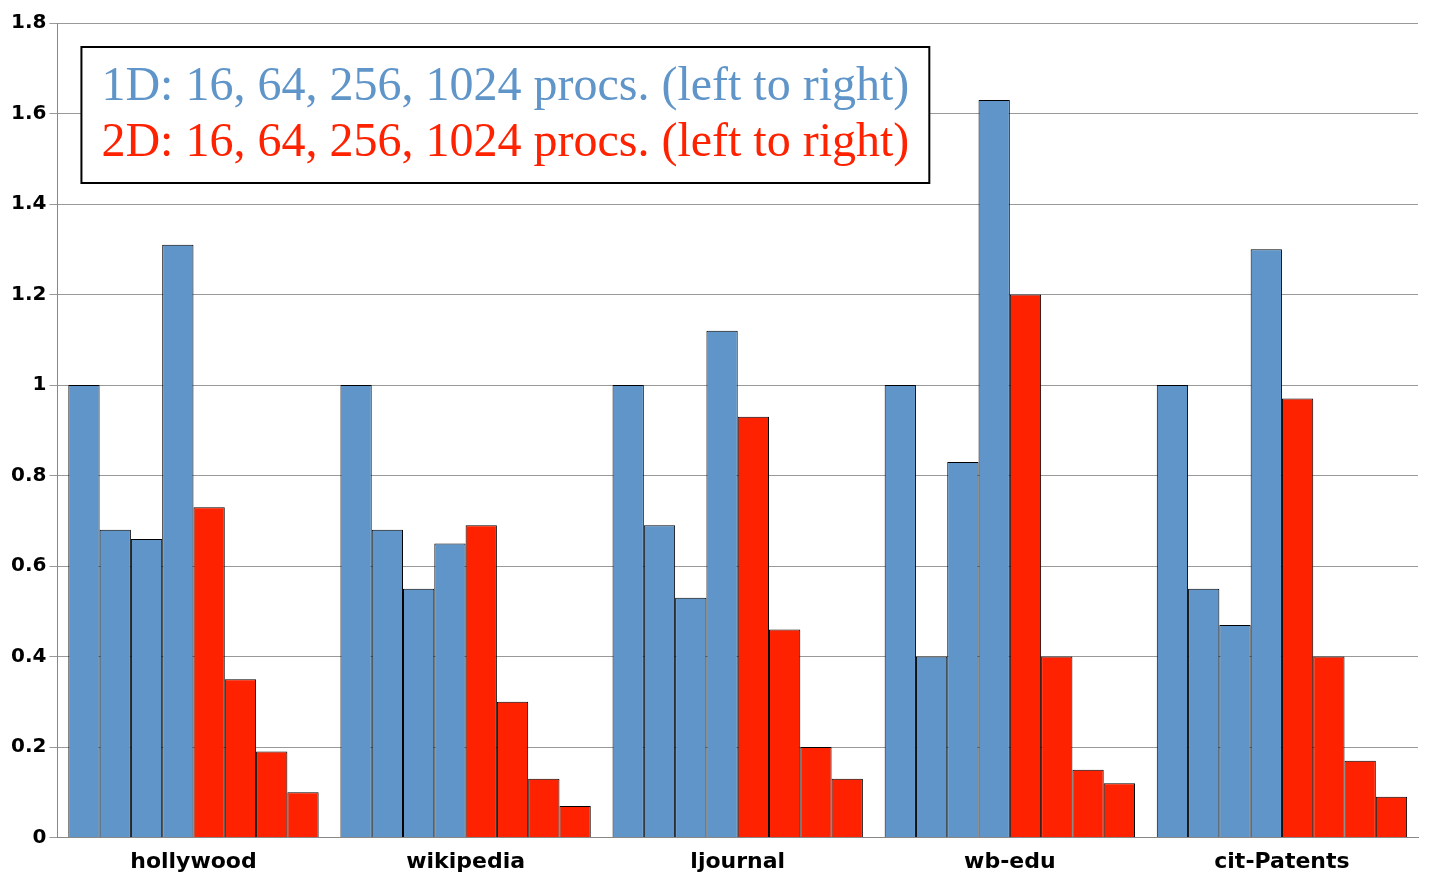  What do you see at coordinates (28, 473) in the screenshot?
I see `y-tick-label: 0.8` at bounding box center [28, 473].